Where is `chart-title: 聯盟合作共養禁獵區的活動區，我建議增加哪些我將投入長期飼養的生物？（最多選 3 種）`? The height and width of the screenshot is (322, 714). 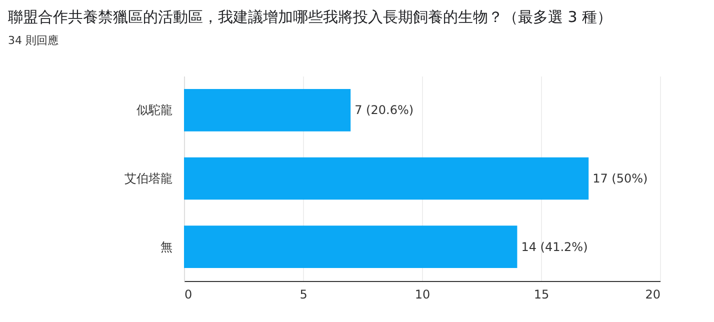
chart-title: 聯盟合作共養禁獵區的活動區，我建議增加哪些我將投入長期飼養的生物？（最多選 3 種） is located at coordinates (310, 17).